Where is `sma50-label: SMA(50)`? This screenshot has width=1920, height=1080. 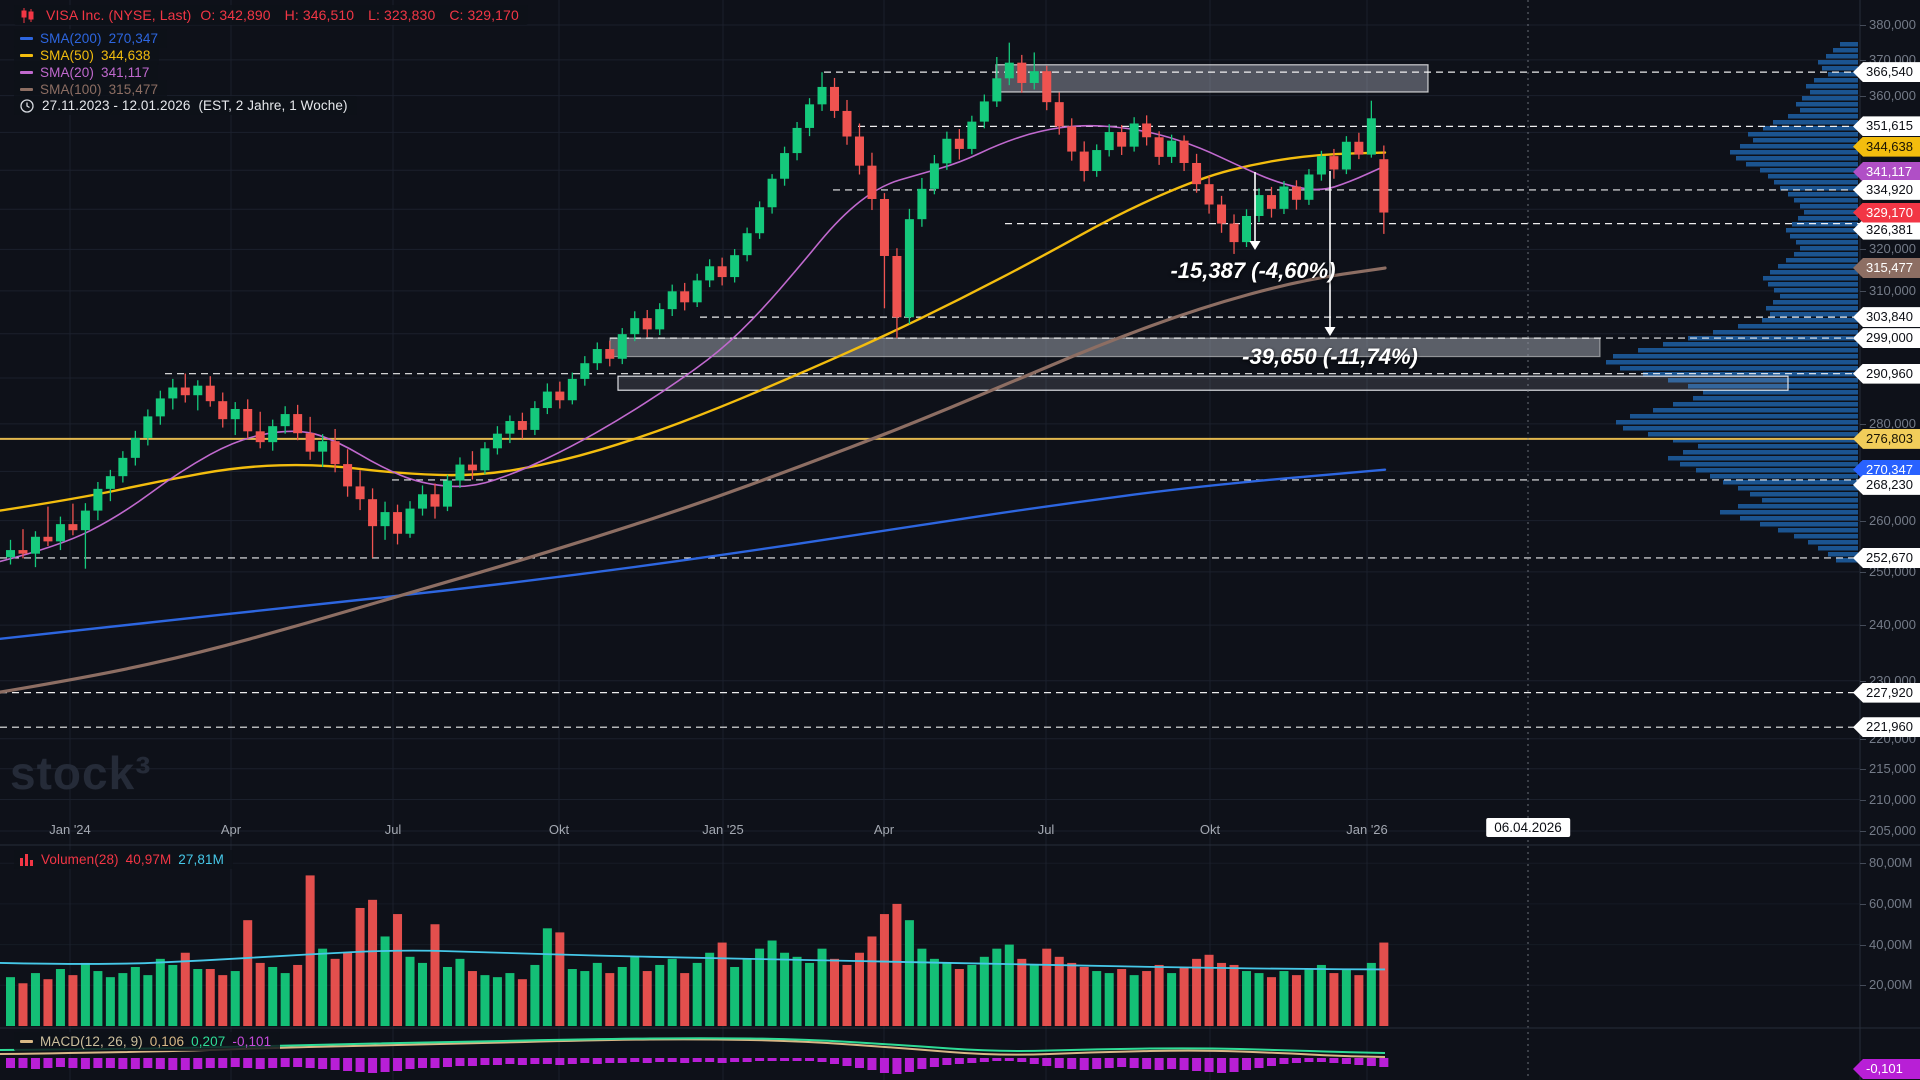
sma50-label: SMA(50) is located at coordinates (67, 55).